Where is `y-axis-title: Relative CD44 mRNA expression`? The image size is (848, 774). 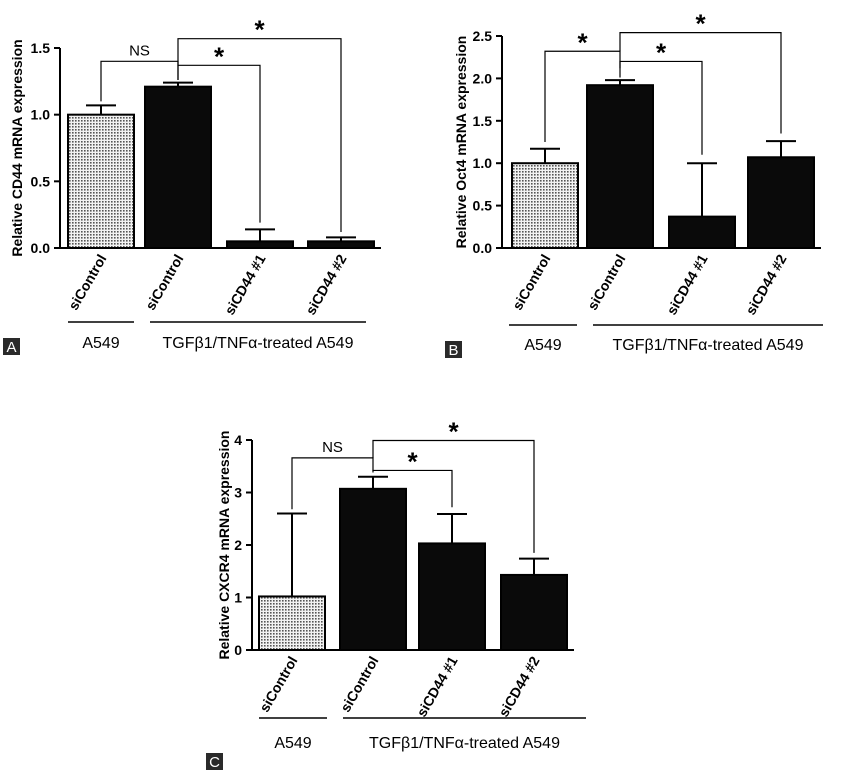
y-axis-title: Relative CD44 mRNA expression is located at coordinates (17, 147).